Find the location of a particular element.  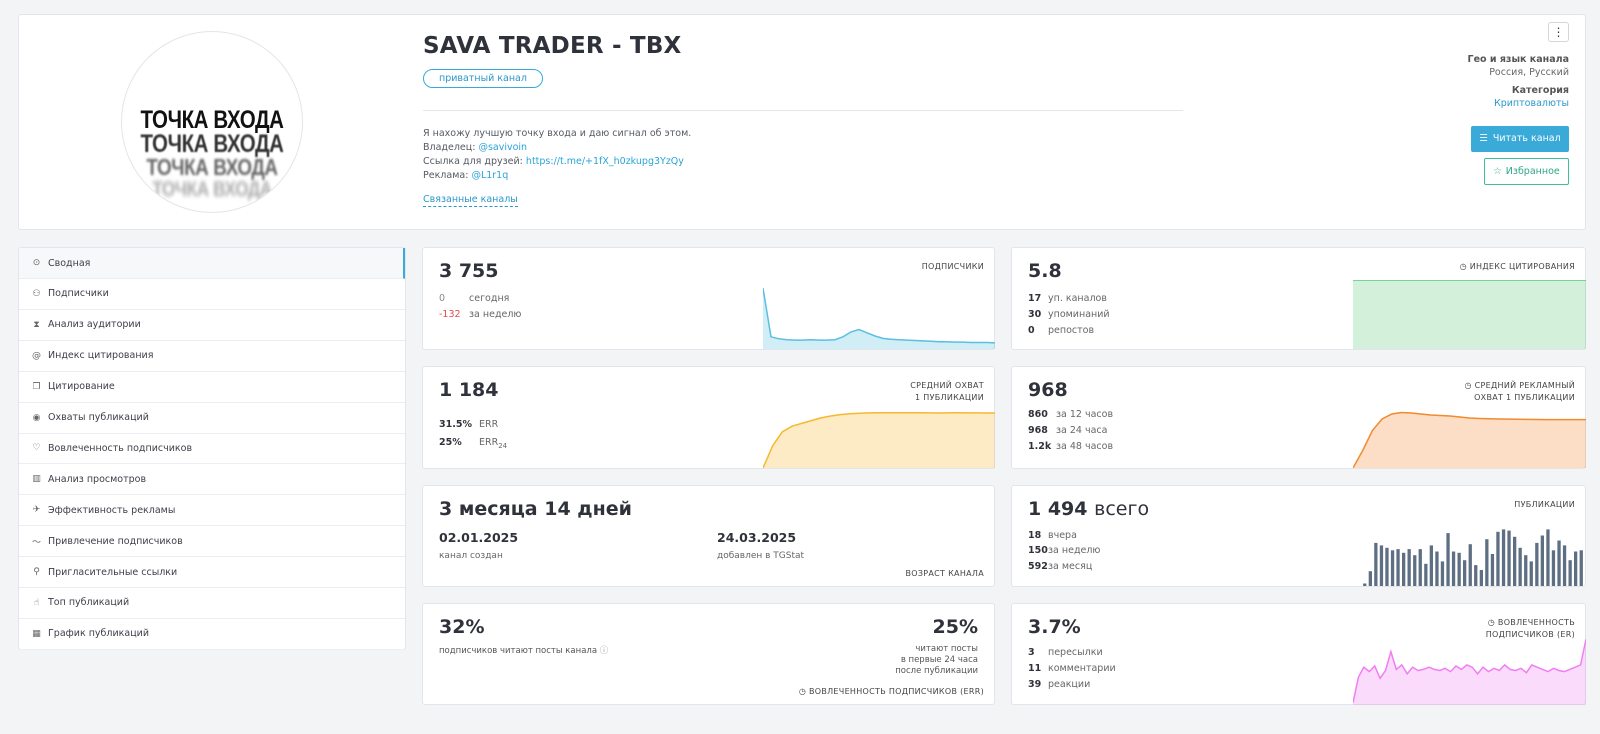

star-icon: ☆ is located at coordinates (1497, 171).